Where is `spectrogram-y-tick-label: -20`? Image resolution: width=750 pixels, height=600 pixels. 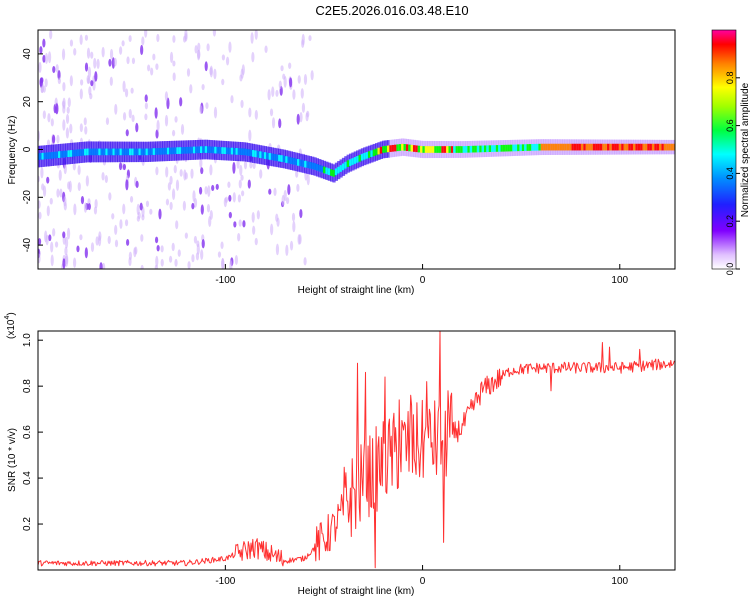
spectrogram-y-tick-label: -20 is located at coordinates (27, 197).